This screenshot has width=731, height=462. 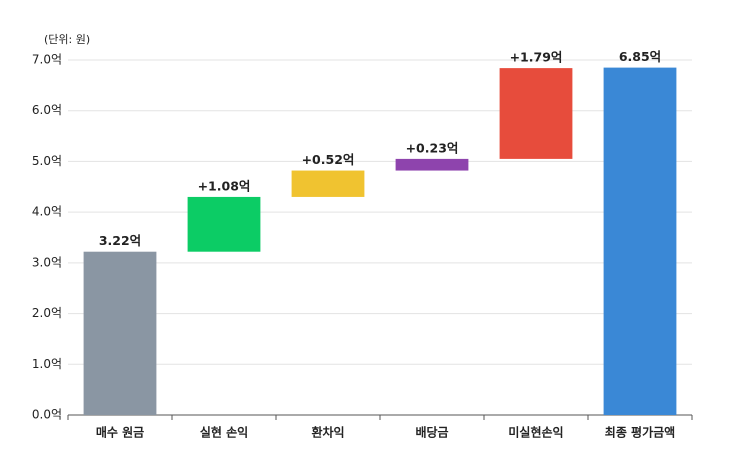 What do you see at coordinates (431, 432) in the screenshot?
I see `x-tick-label: 배당금` at bounding box center [431, 432].